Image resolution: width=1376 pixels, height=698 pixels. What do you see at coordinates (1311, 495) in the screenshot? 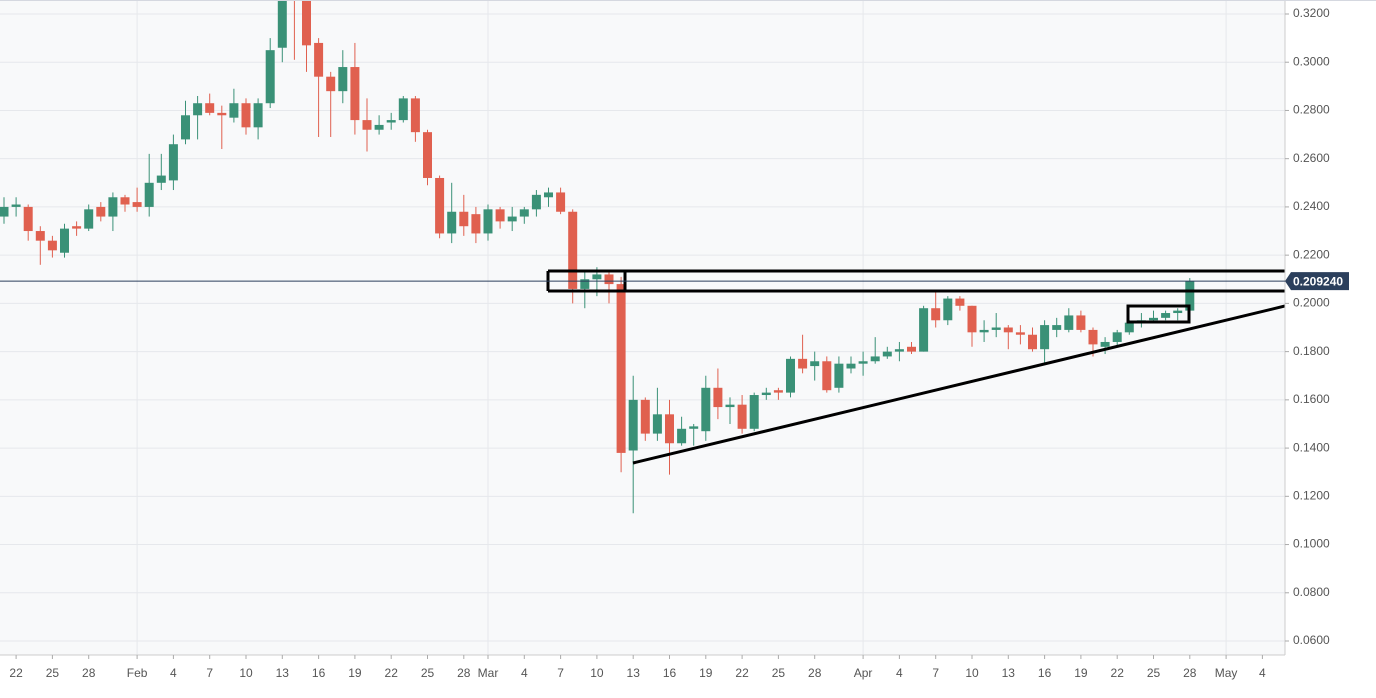
I see `y-tick-label: 0.1200` at bounding box center [1311, 495].